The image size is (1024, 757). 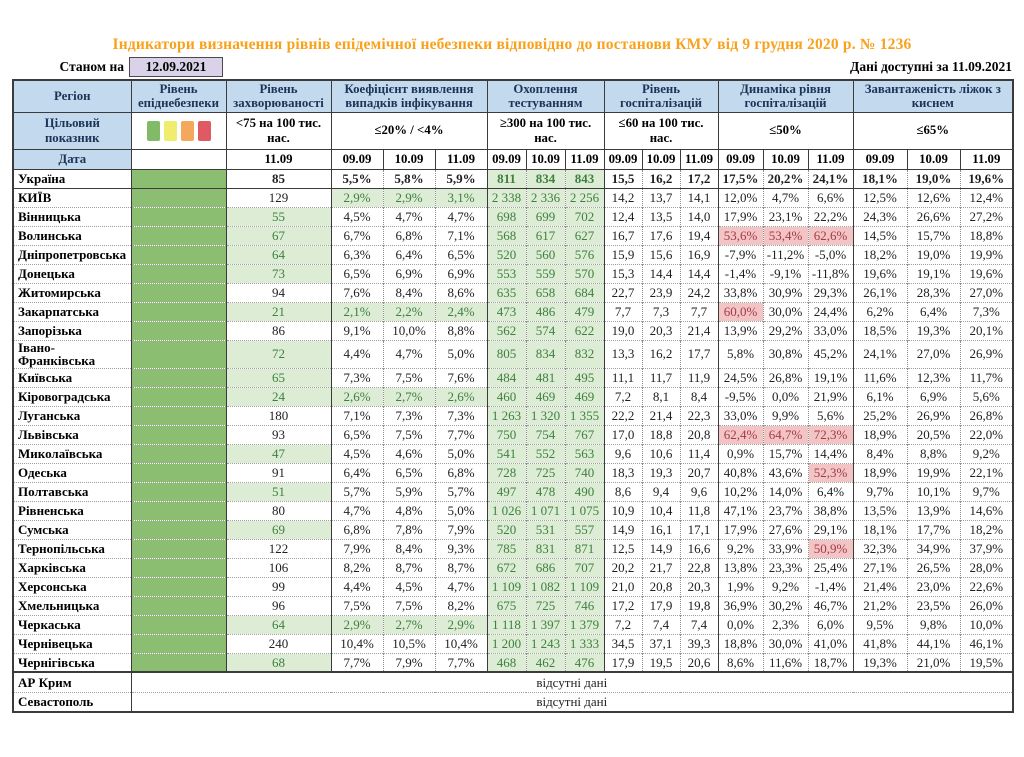 I want to click on dynamics-cell: 38,8%, so click(x=830, y=510).